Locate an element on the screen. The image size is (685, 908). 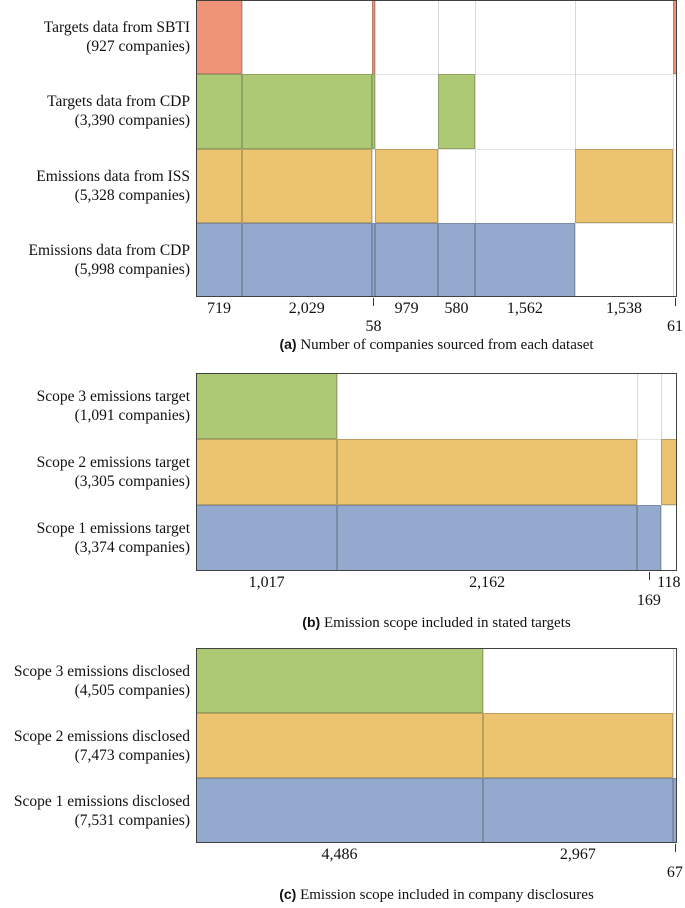
x-axis-label: 2,162 is located at coordinates (487, 582).